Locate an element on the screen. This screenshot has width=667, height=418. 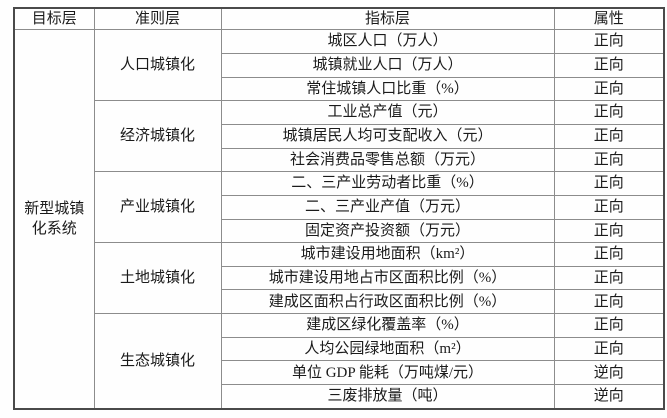
table-row: 城镇就业人口（万人） 正向 is located at coordinates (339, 65).